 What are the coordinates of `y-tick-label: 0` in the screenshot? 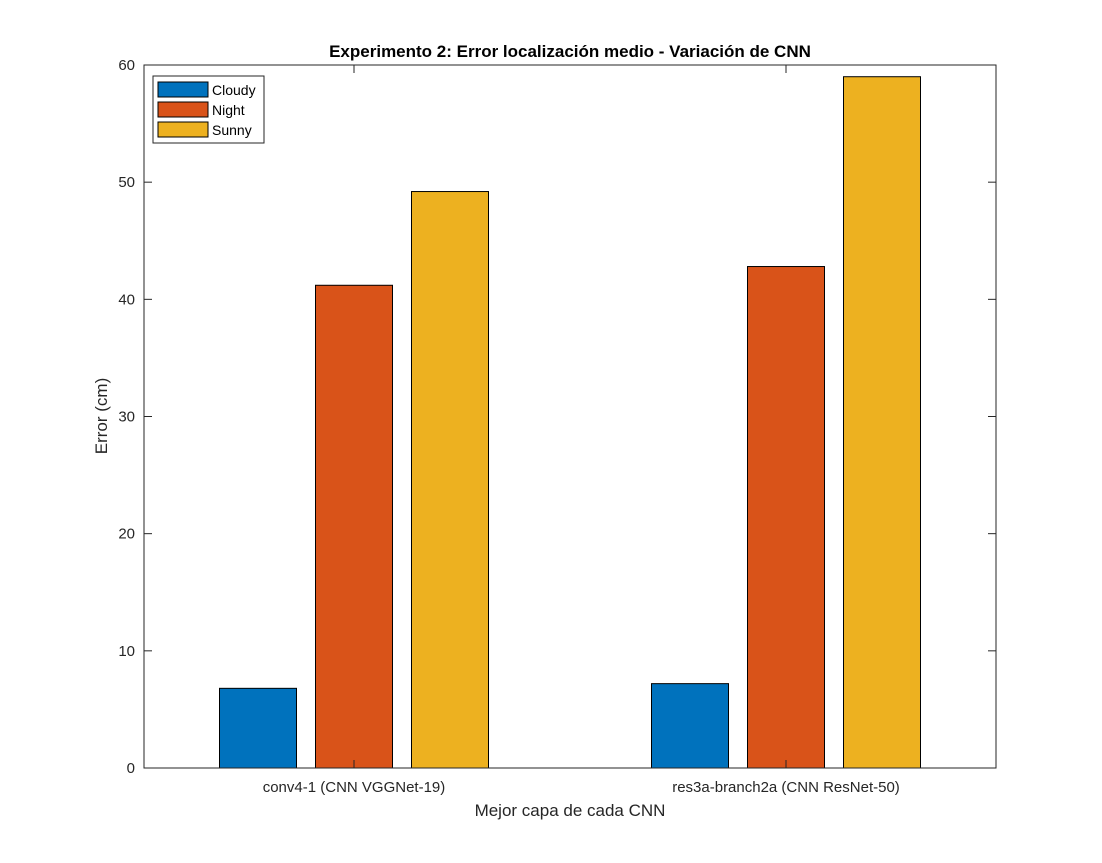 It's located at (131, 768).